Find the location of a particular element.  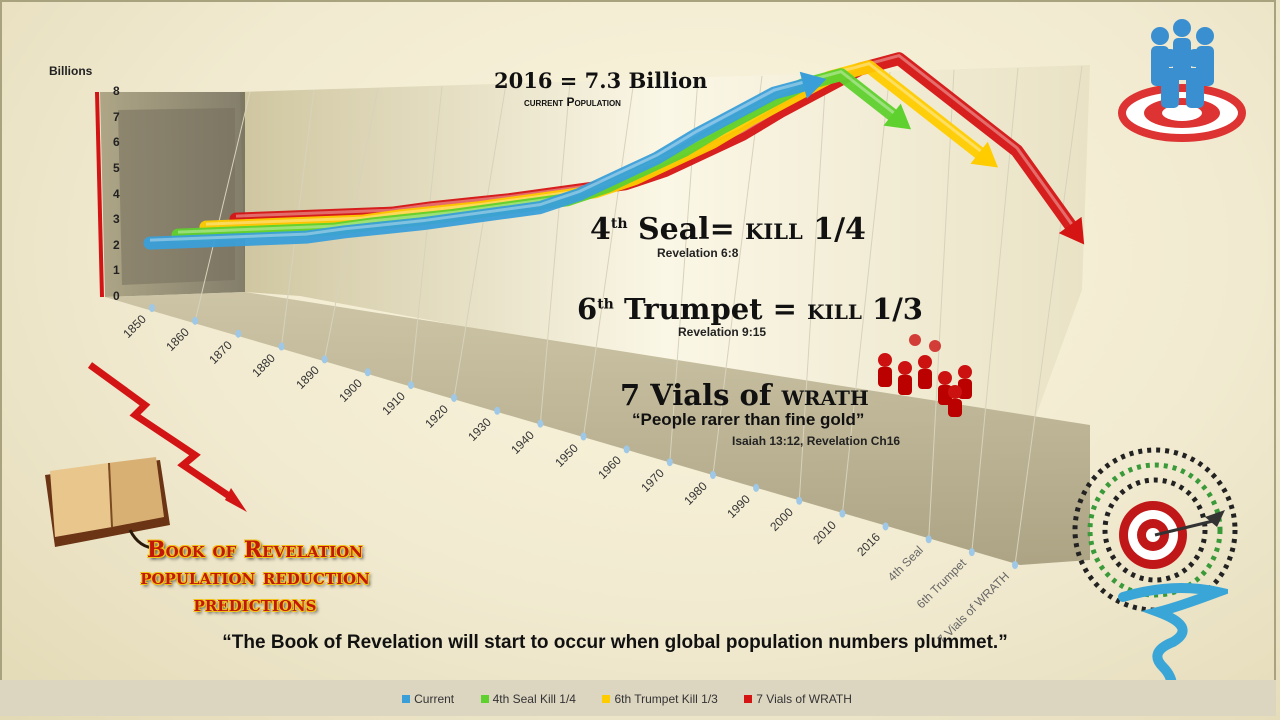

legend-item-current: Current is located at coordinates (428, 699).